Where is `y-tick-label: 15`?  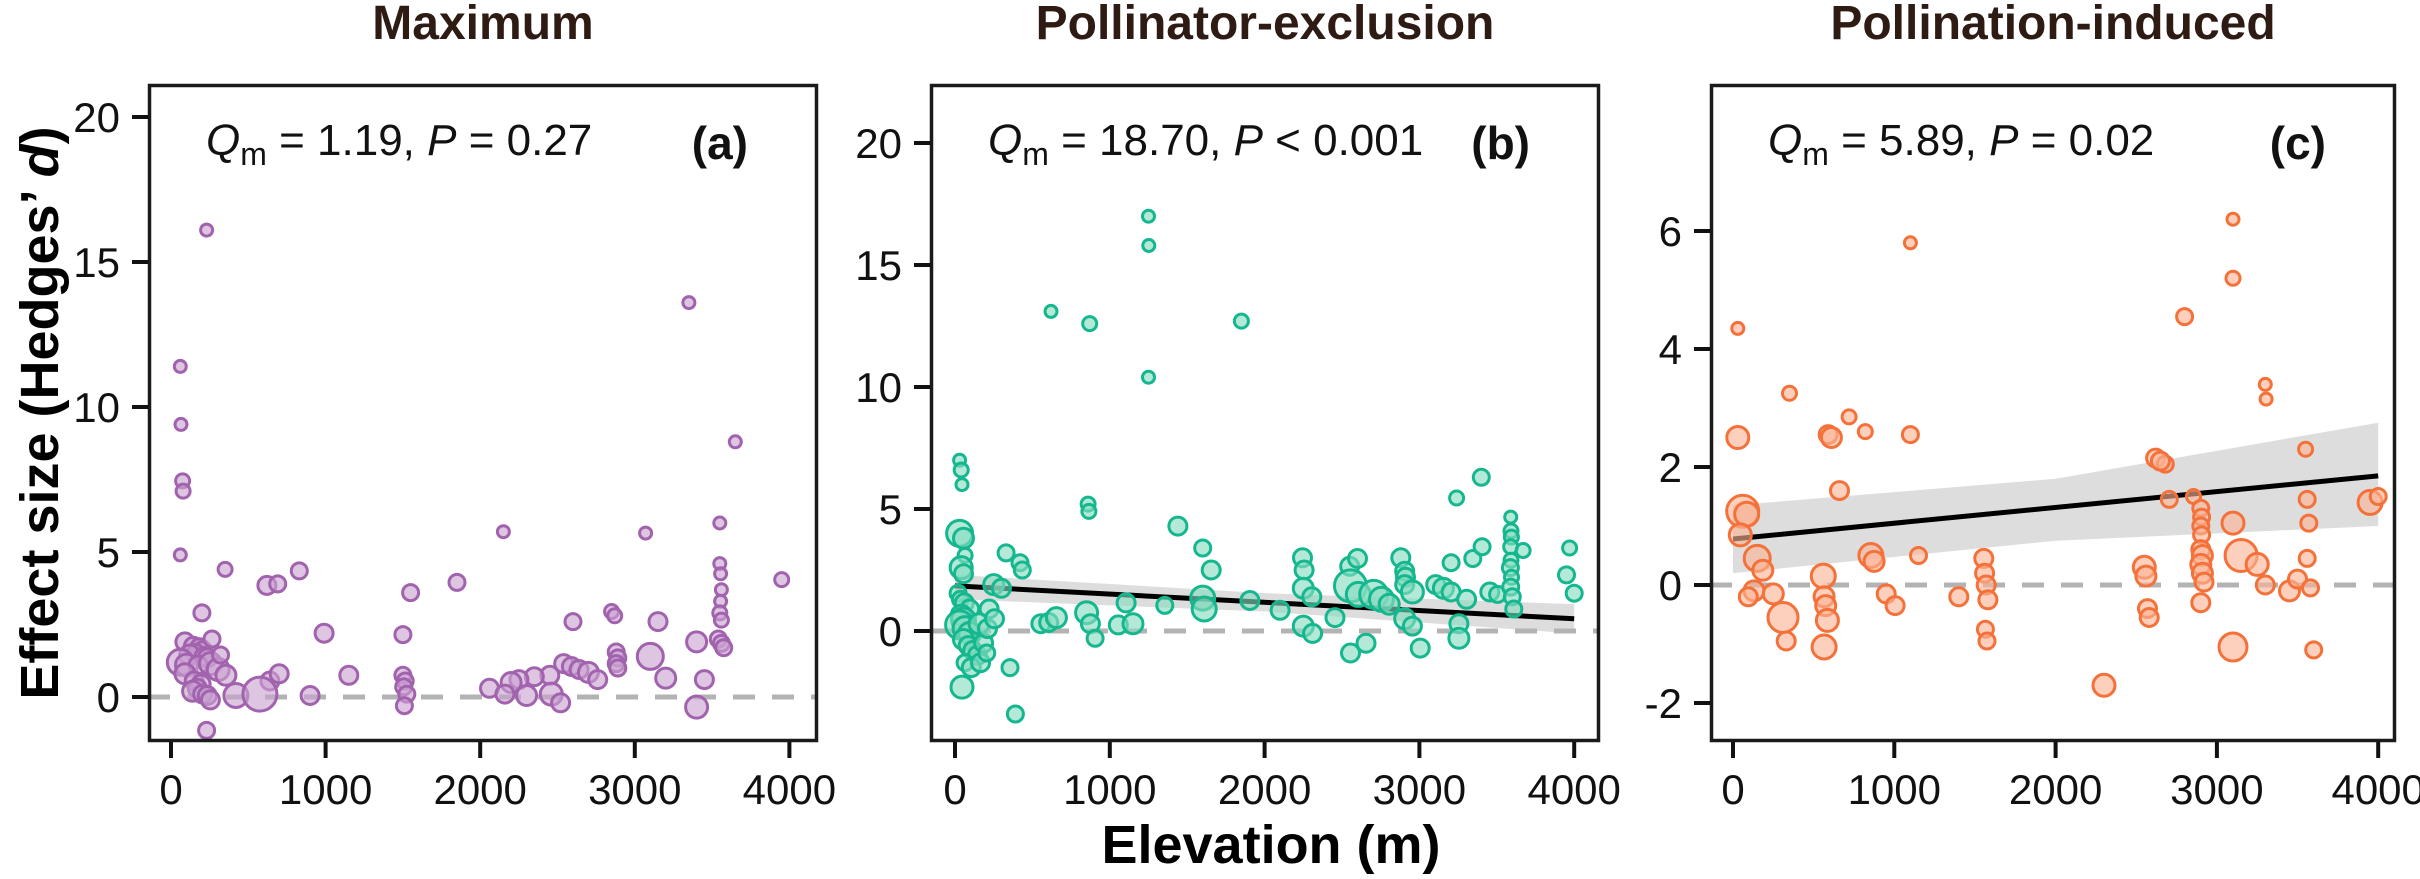 y-tick-label: 15 is located at coordinates (878, 265).